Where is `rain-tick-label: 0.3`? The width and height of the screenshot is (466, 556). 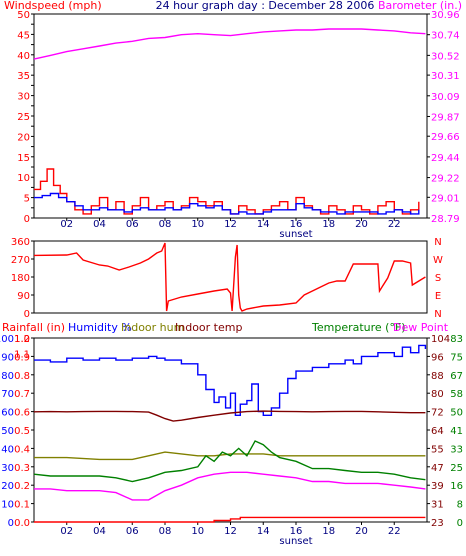
rain-tick-label: 0.3 is located at coordinates (22, 468).